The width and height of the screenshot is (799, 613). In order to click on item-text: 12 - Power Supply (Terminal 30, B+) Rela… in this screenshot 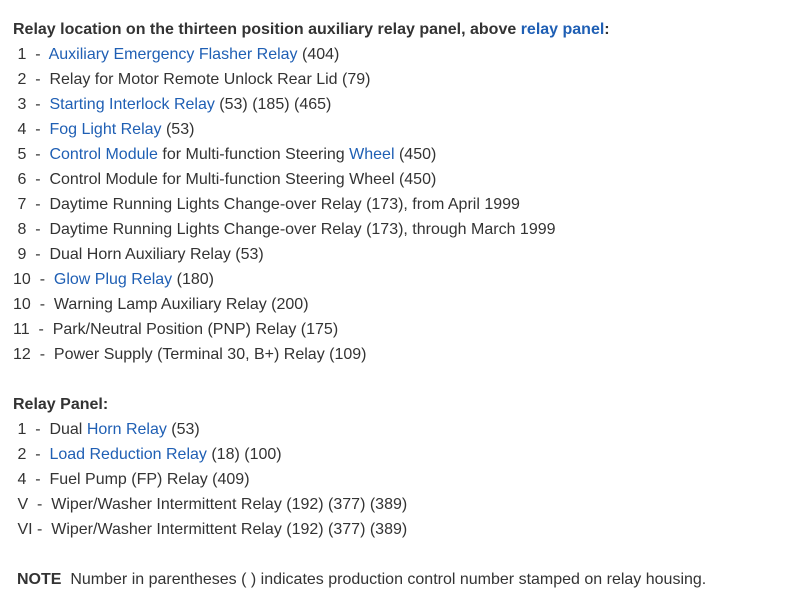, I will do `click(190, 354)`.